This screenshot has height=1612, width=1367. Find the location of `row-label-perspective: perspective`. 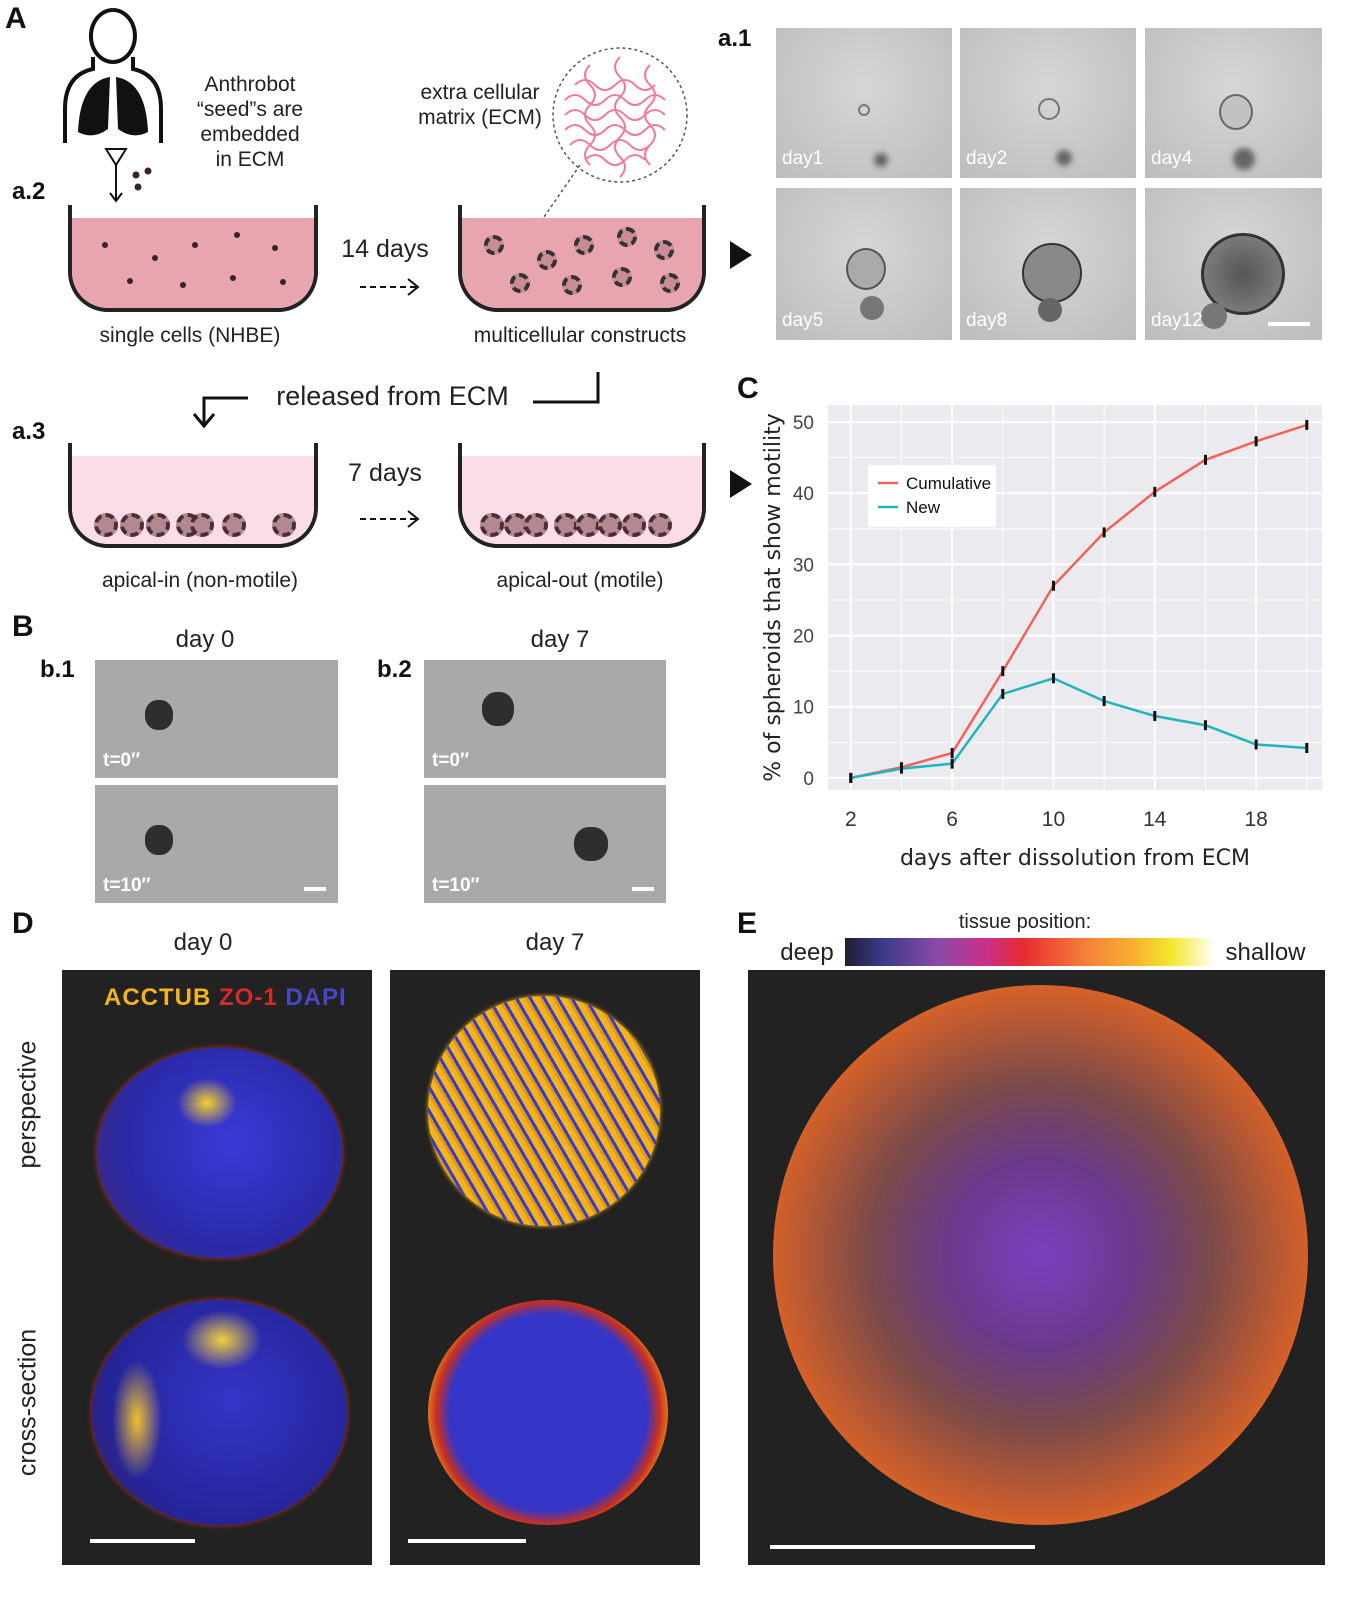

row-label-perspective: perspective is located at coordinates (27, 1104).